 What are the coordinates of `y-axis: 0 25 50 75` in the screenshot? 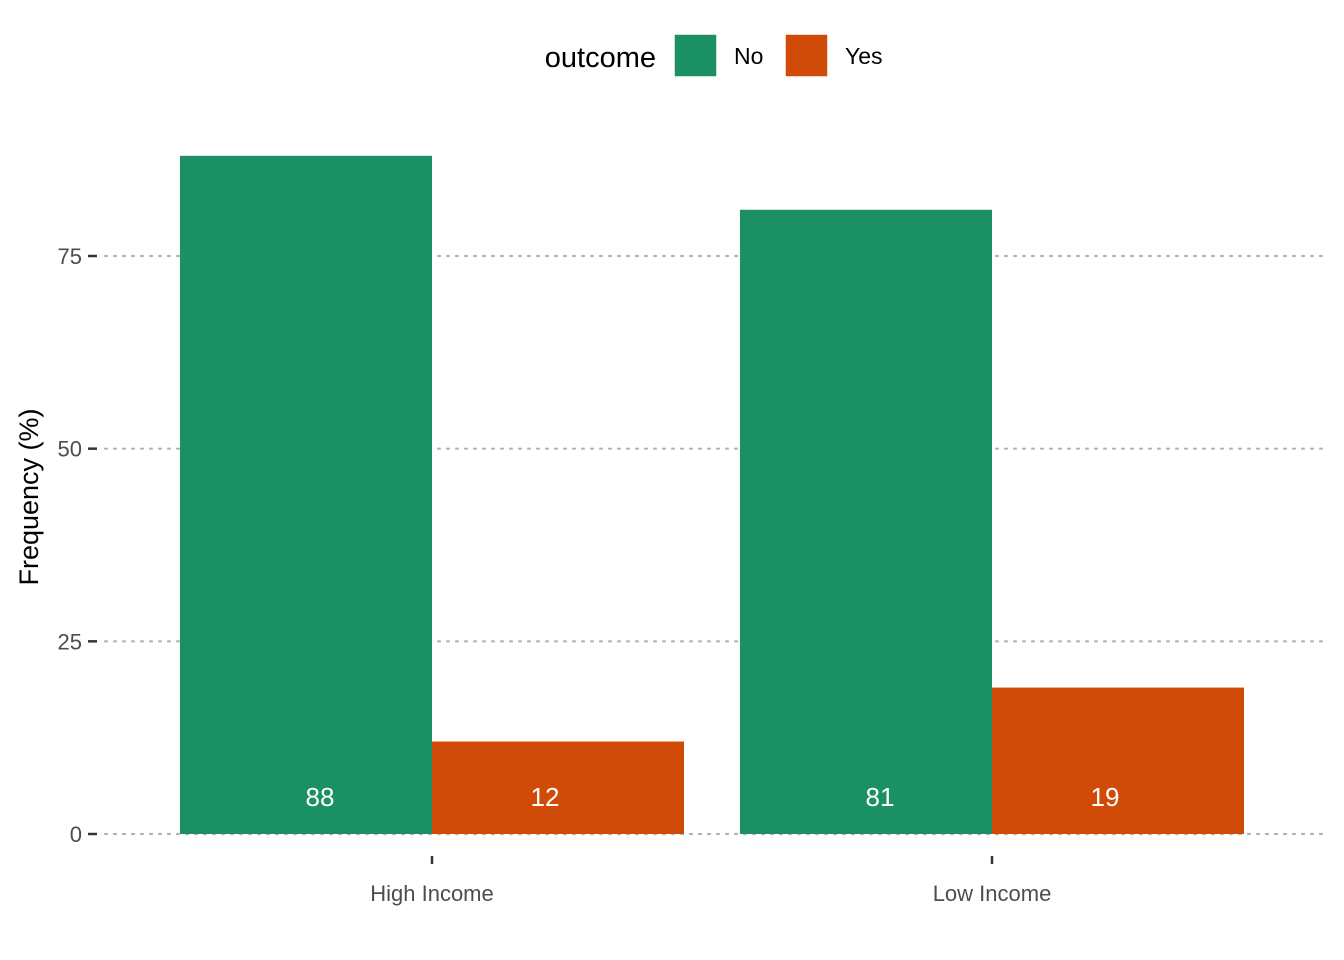 It's located at (77, 545).